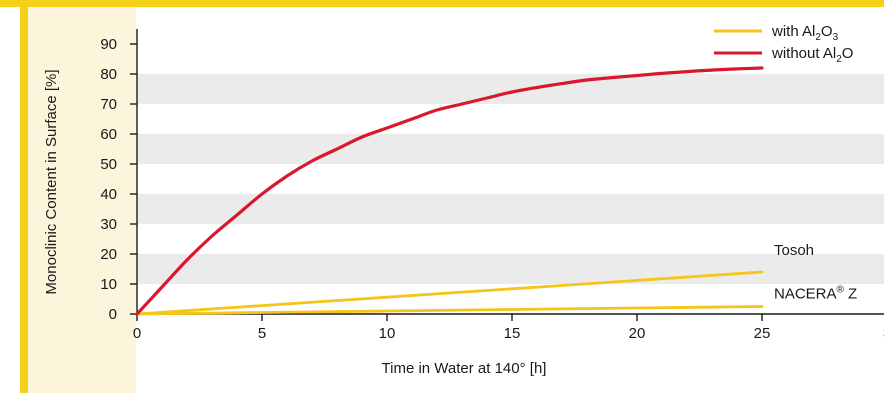 The width and height of the screenshot is (884, 393). What do you see at coordinates (262, 333) in the screenshot?
I see `x-tick-label: 5` at bounding box center [262, 333].